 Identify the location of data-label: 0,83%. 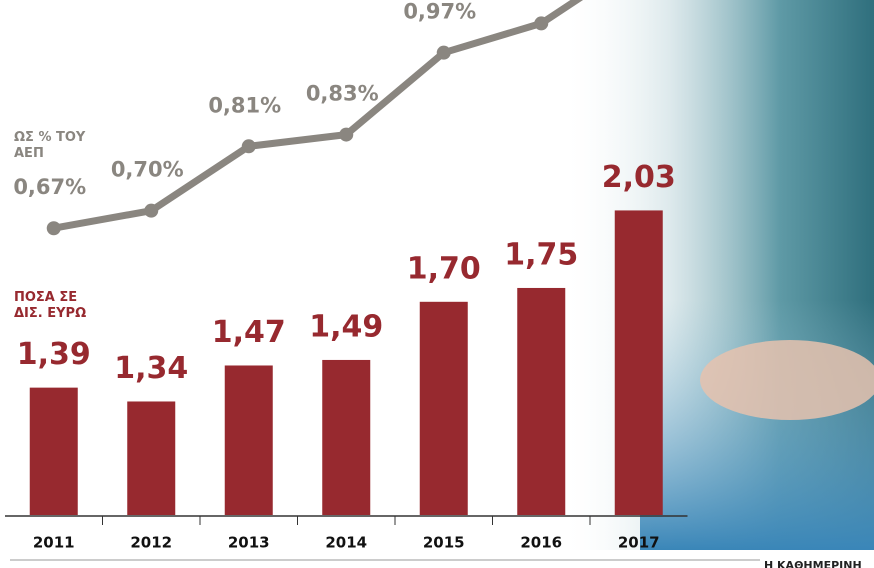
(342, 94).